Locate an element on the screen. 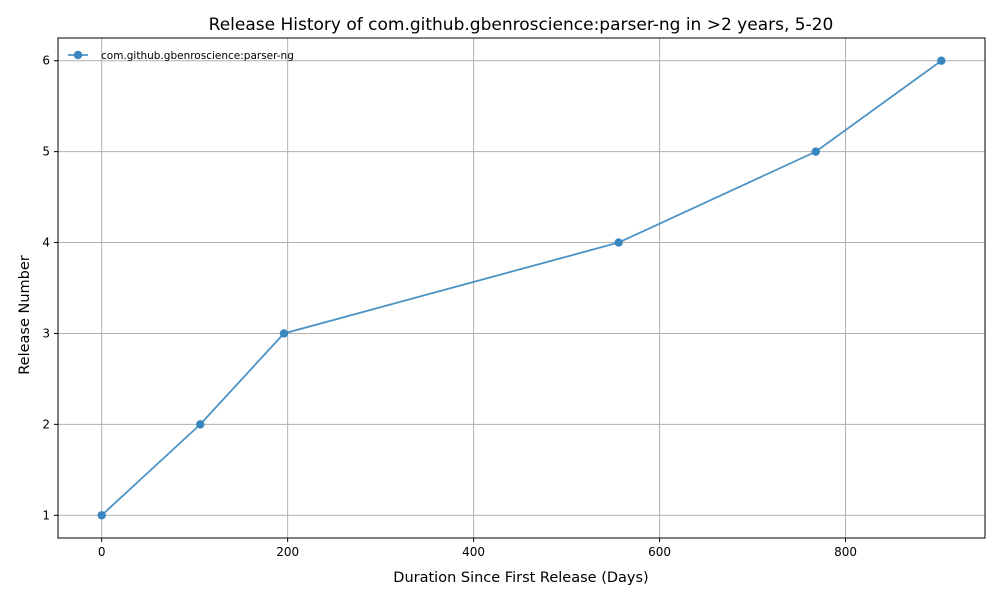 The height and width of the screenshot is (600, 1000). legend: com.github.gbenroscience:parser-ng is located at coordinates (181, 56).